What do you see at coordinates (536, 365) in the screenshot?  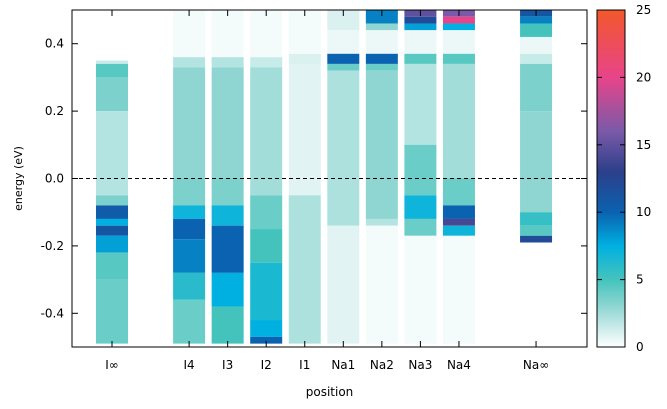 I see `x-tick-label: Na∞` at bounding box center [536, 365].